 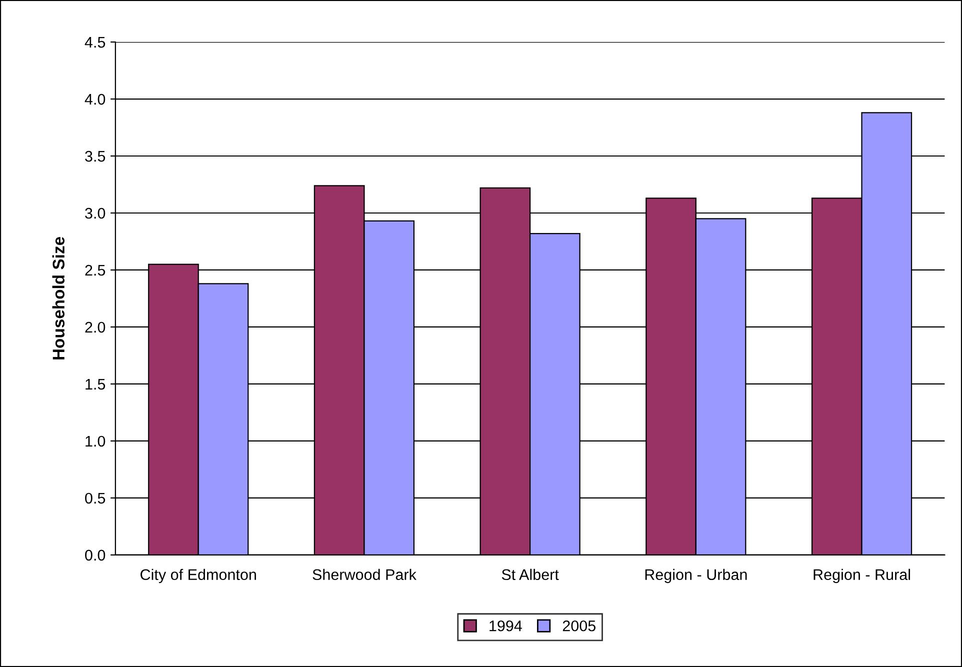 I want to click on y-tick-label: 1.0, so click(x=96, y=441).